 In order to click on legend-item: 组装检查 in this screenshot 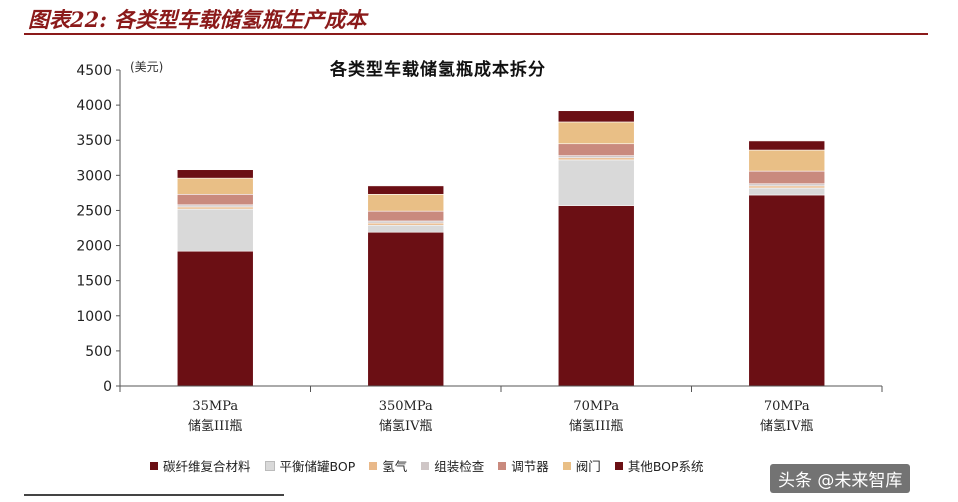, I will do `click(452, 465)`.